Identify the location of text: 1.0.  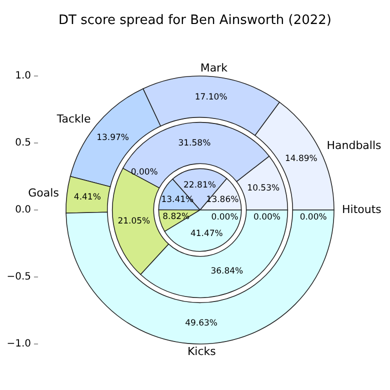
(23, 76).